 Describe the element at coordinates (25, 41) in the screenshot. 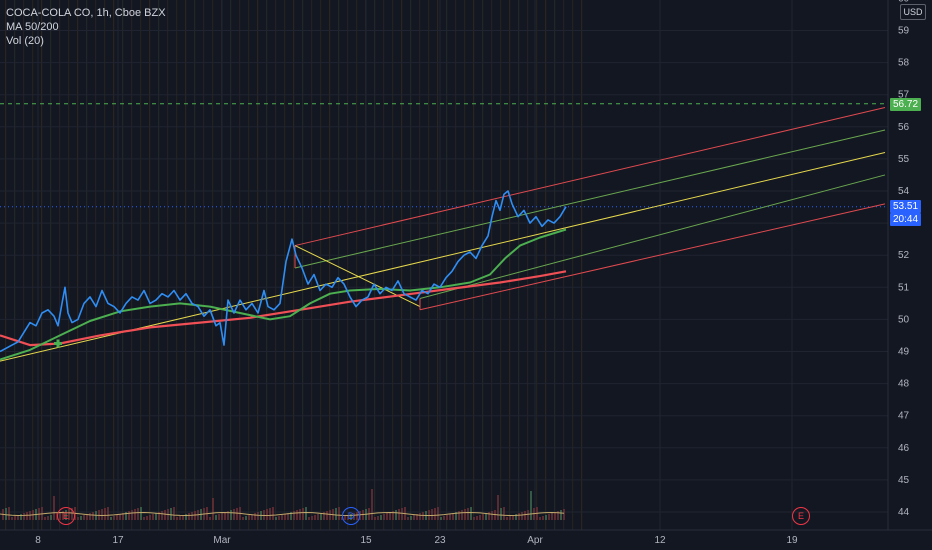

I see `legend-vol: Vol (20)` at that location.